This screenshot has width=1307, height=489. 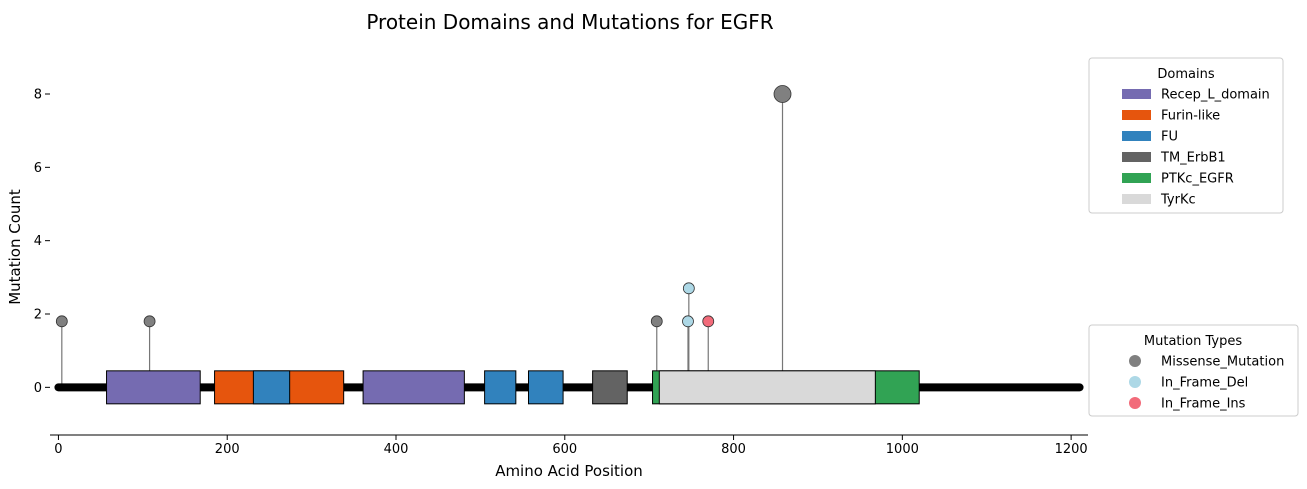 What do you see at coordinates (1185, 74) in the screenshot?
I see `domains-legend-title: Domains` at bounding box center [1185, 74].